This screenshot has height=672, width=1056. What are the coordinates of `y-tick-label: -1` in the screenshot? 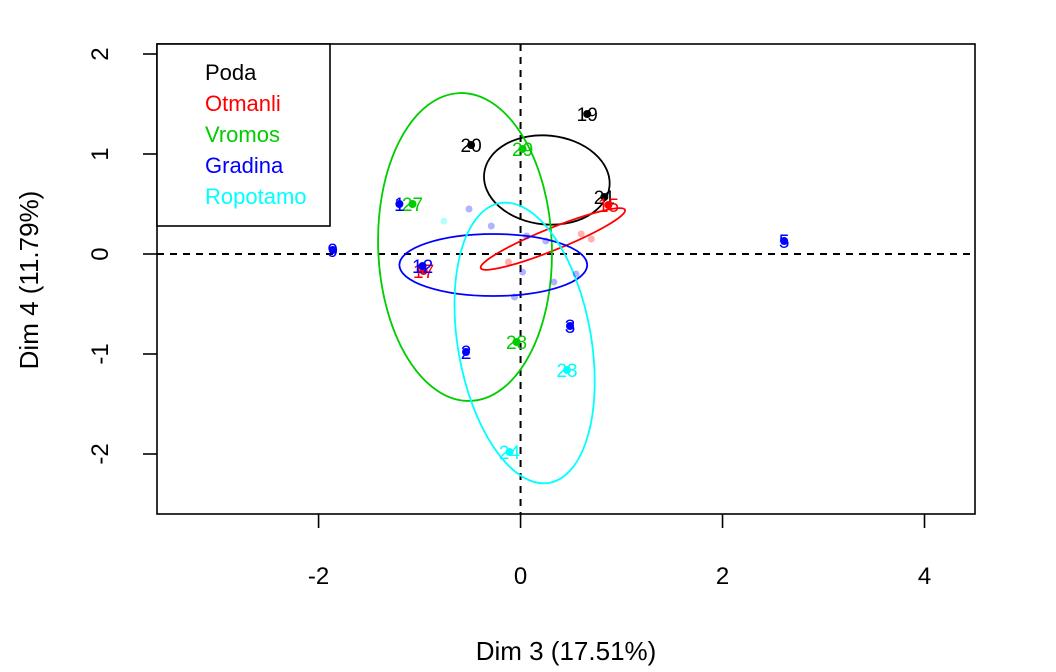 It's located at (100, 353).